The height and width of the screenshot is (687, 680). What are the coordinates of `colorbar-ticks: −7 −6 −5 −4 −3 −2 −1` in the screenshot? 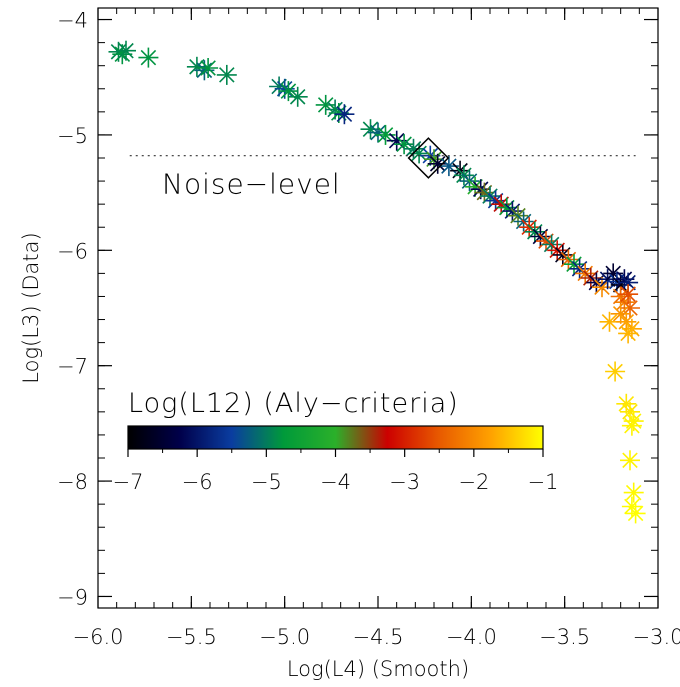 It's located at (336, 471).